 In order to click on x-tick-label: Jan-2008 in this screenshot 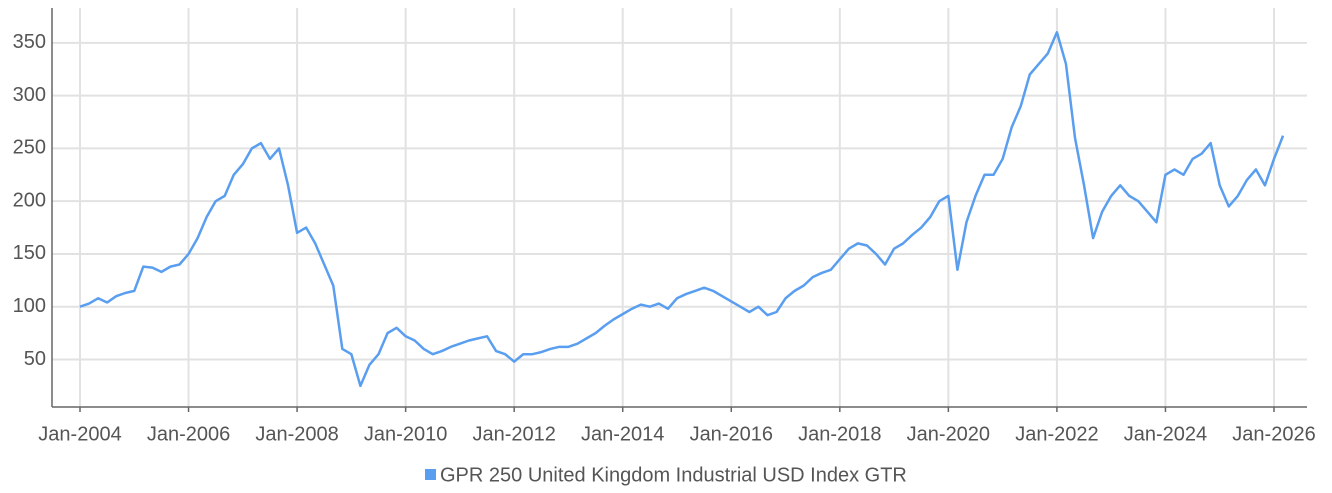, I will do `click(296, 434)`.